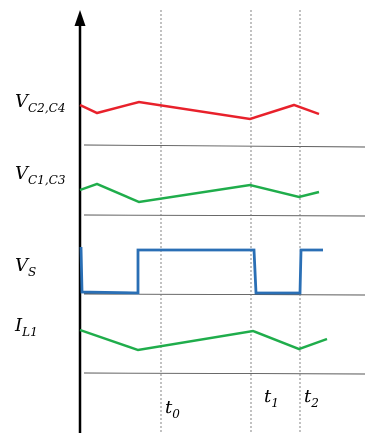 This screenshot has width=365, height=433. I want to click on baseline-vc1c3, so click(224, 215).